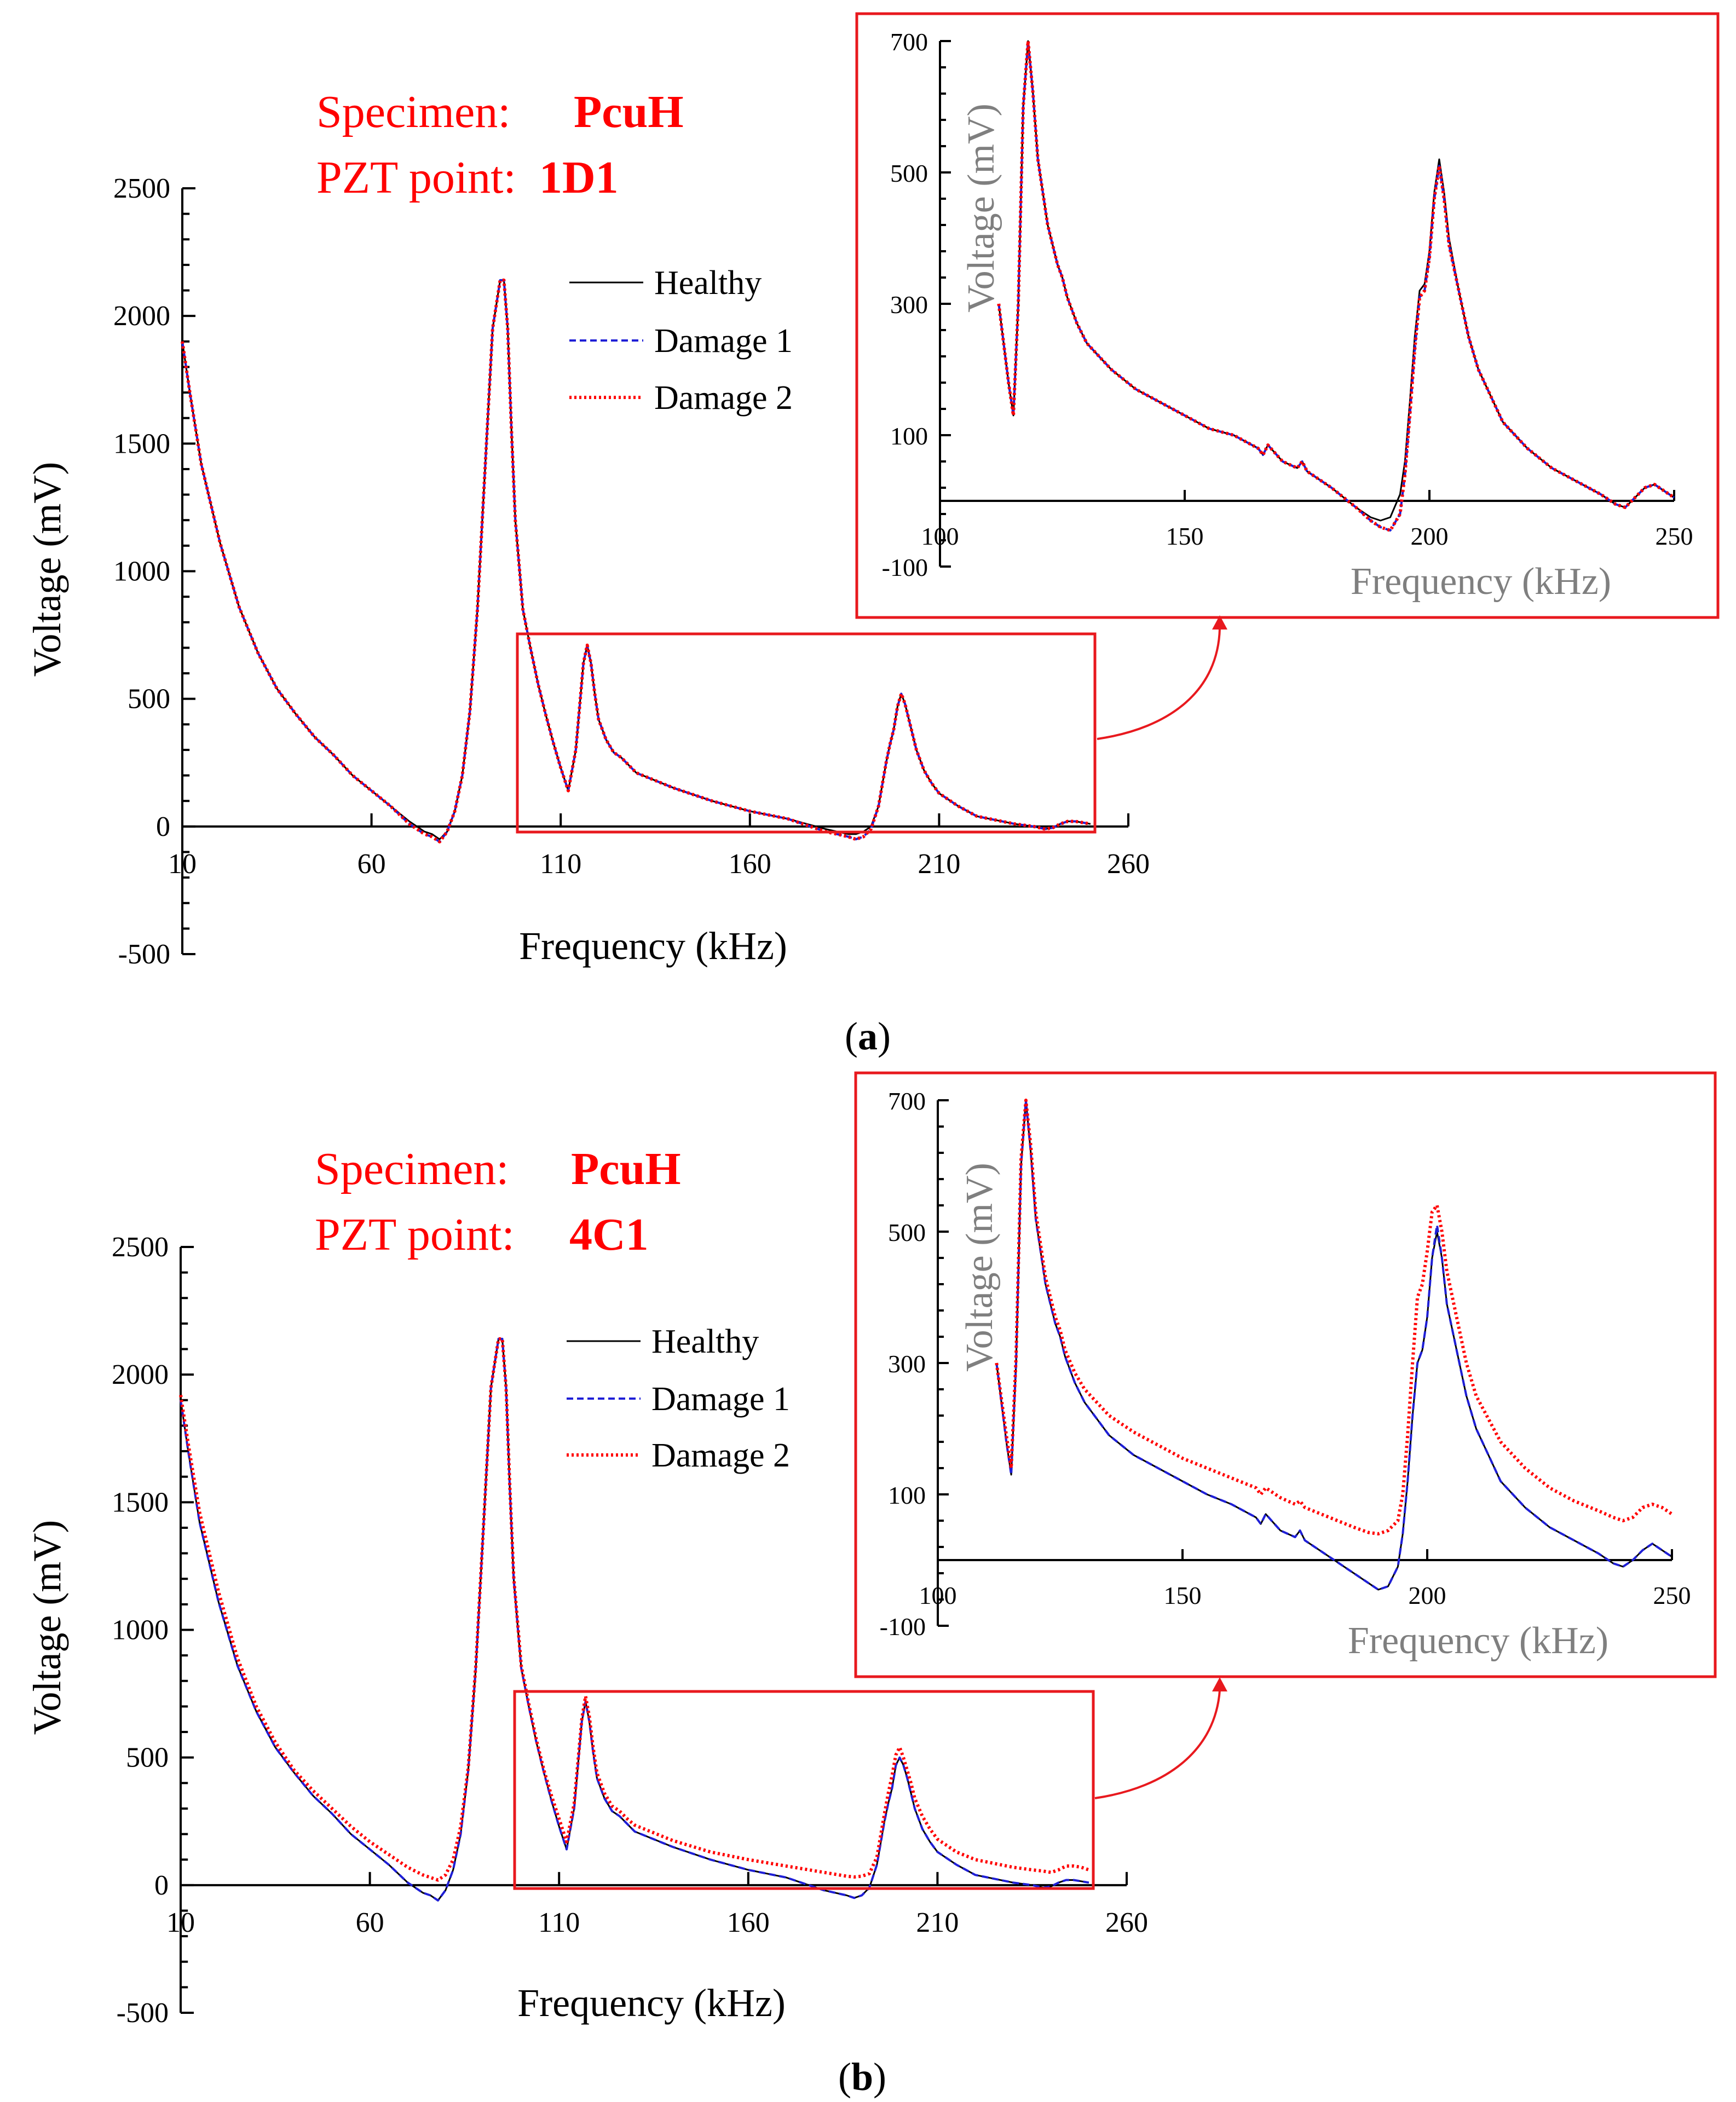  What do you see at coordinates (907, 1364) in the screenshot?
I see `inset-b-y-tick-label: 300` at bounding box center [907, 1364].